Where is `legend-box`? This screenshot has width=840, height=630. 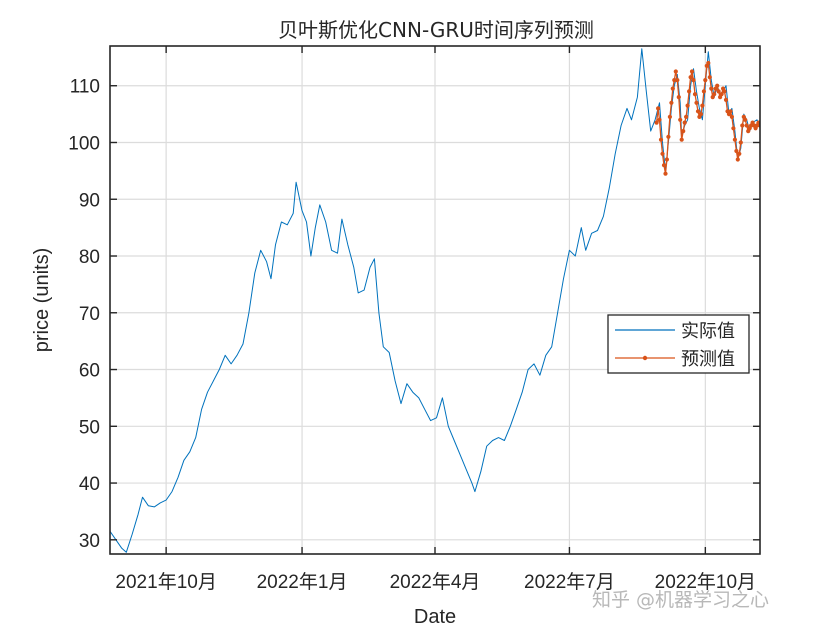
legend-box is located at coordinates (678, 344).